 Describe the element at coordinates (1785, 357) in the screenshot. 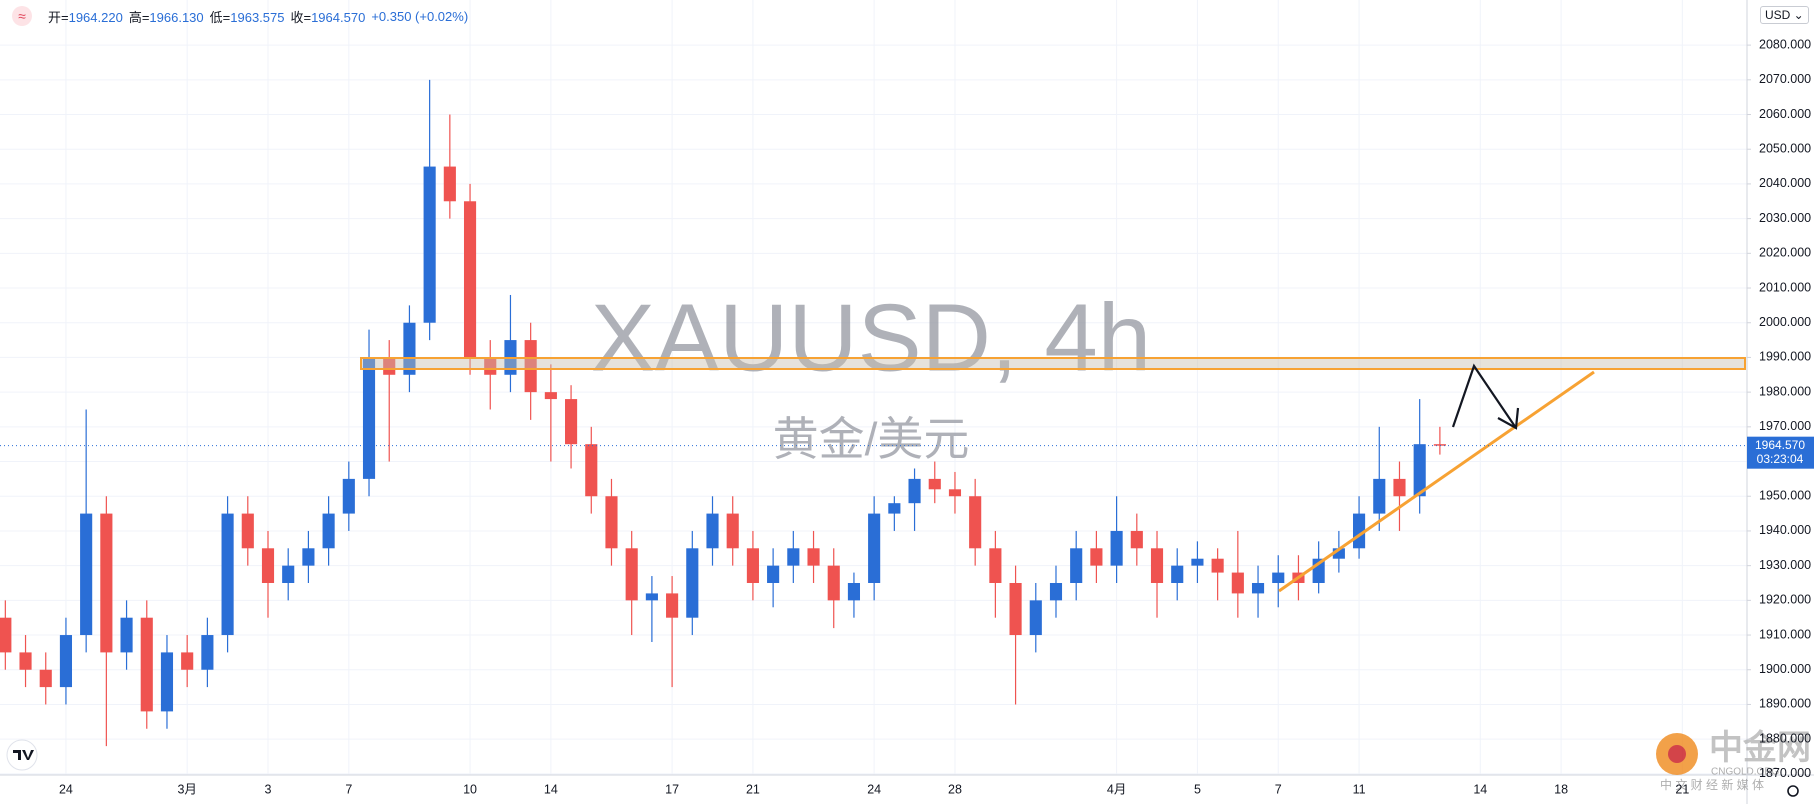

I see `y-tick-label: 1990.000` at that location.